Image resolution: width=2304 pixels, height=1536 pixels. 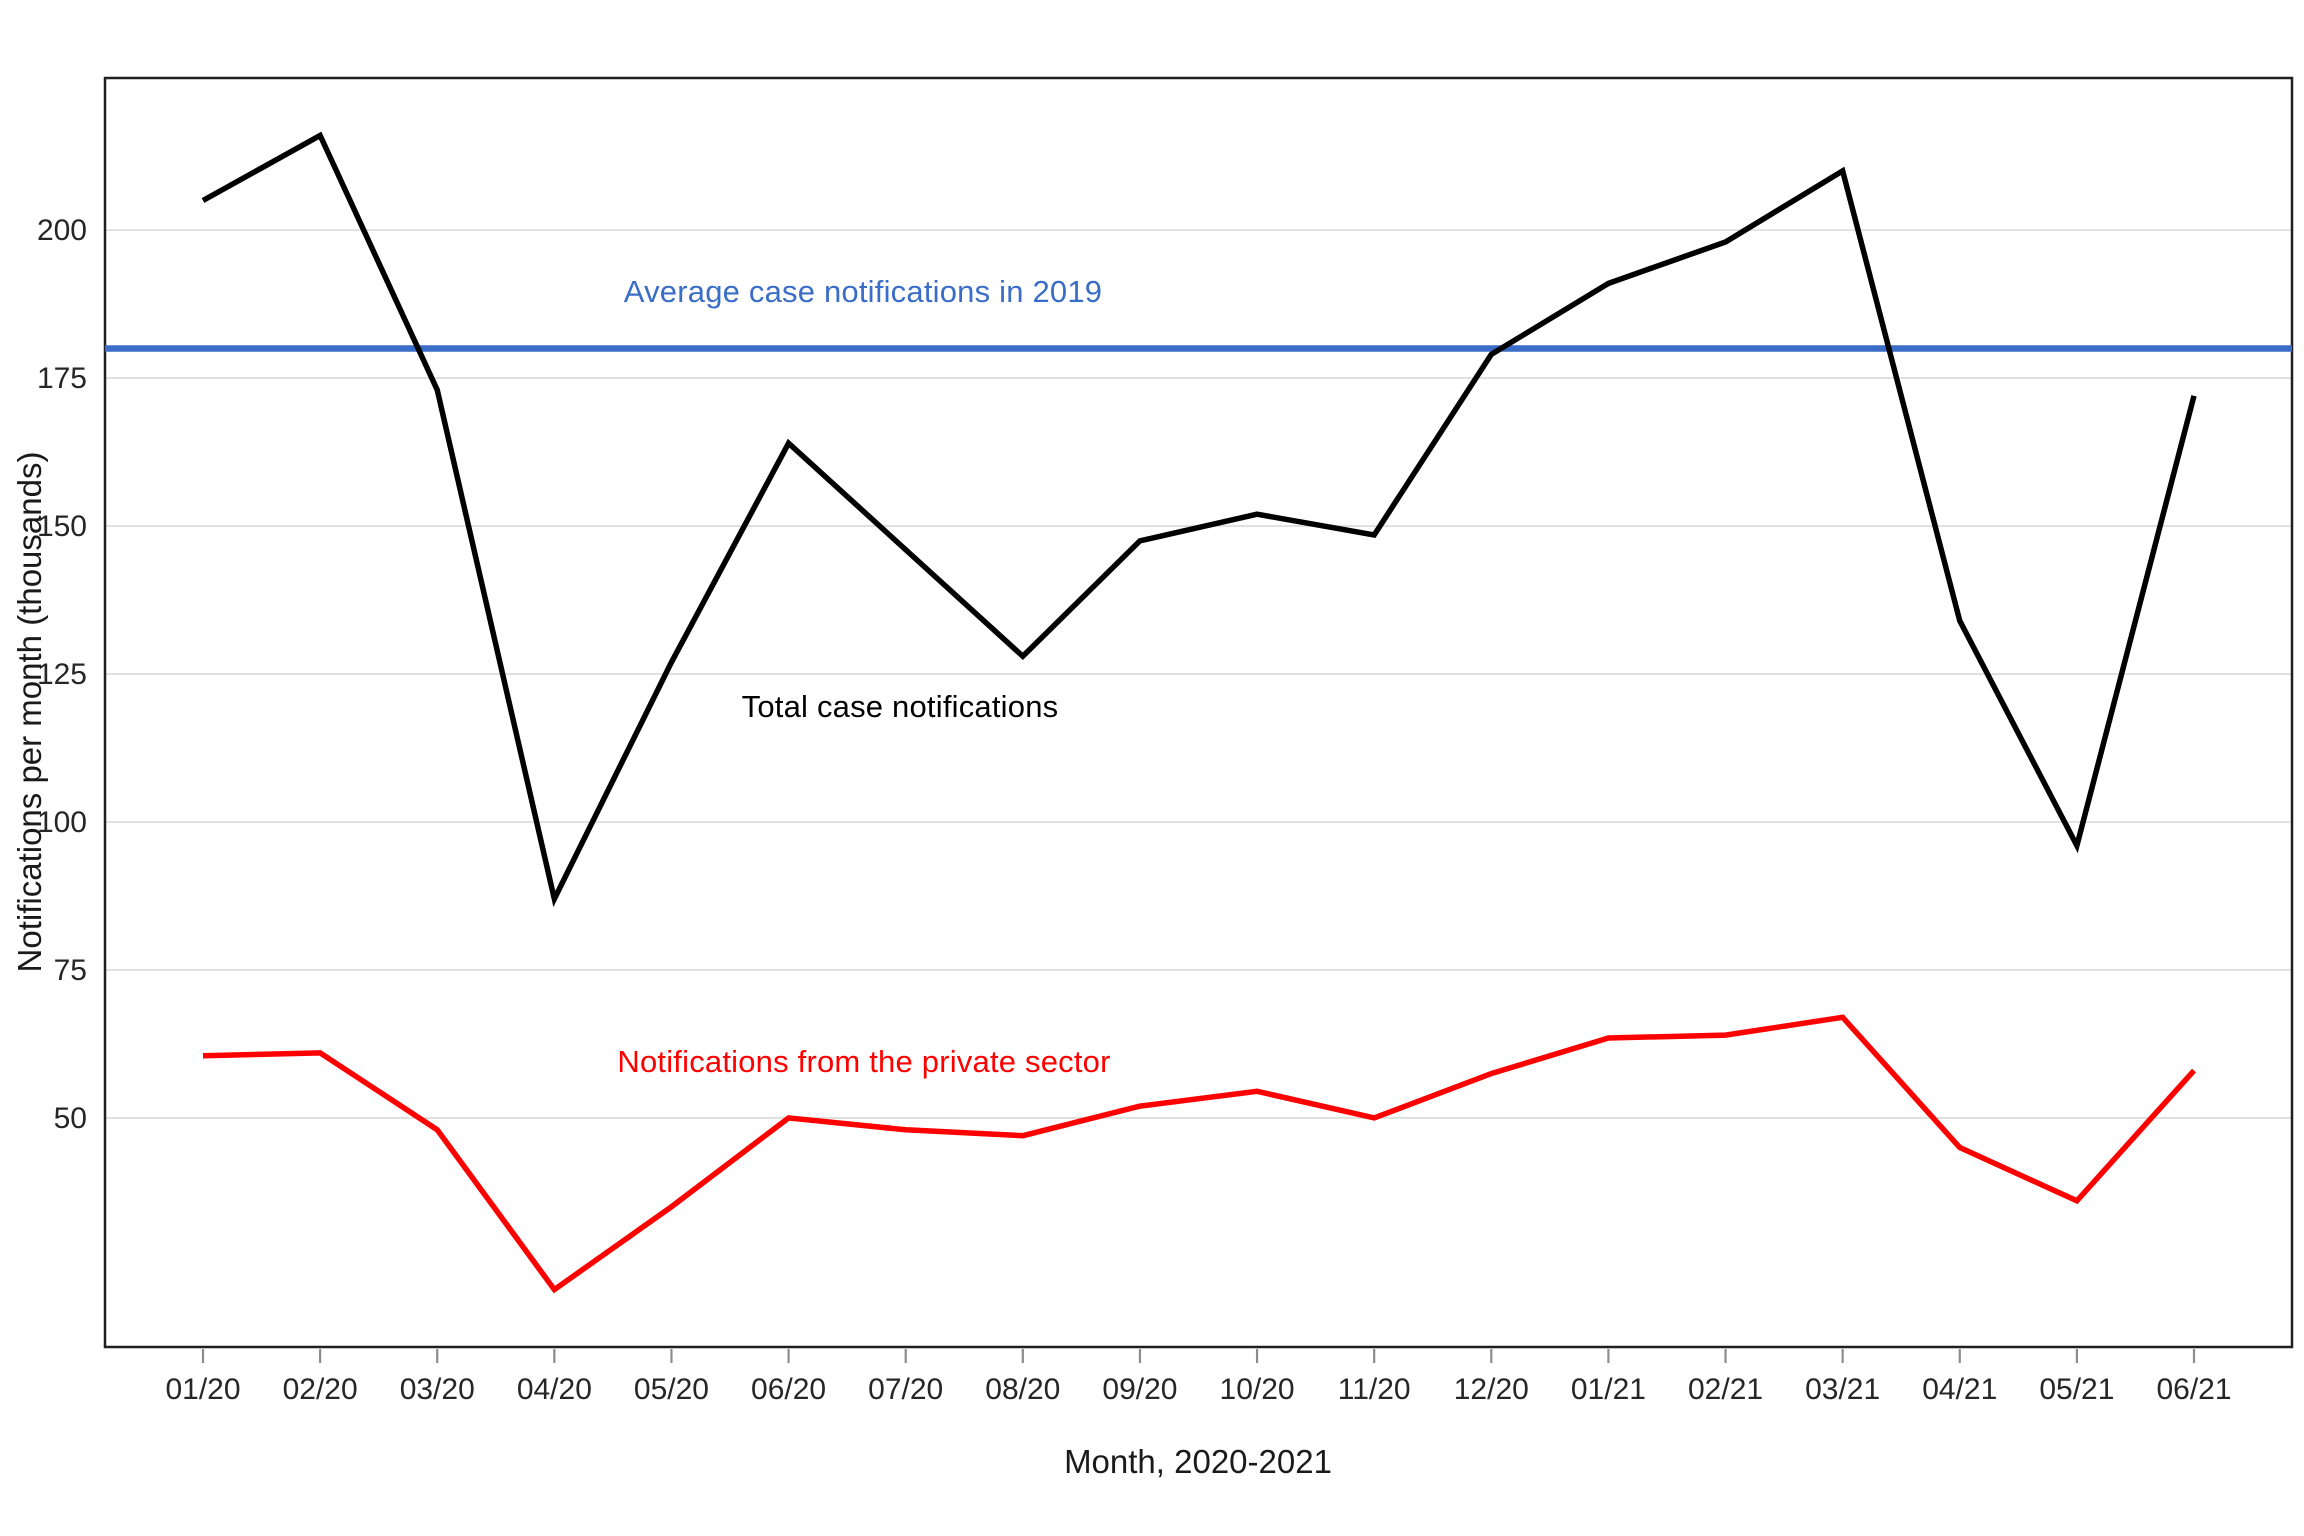 What do you see at coordinates (1959, 1389) in the screenshot?
I see `x-tick-label: 04/21` at bounding box center [1959, 1389].